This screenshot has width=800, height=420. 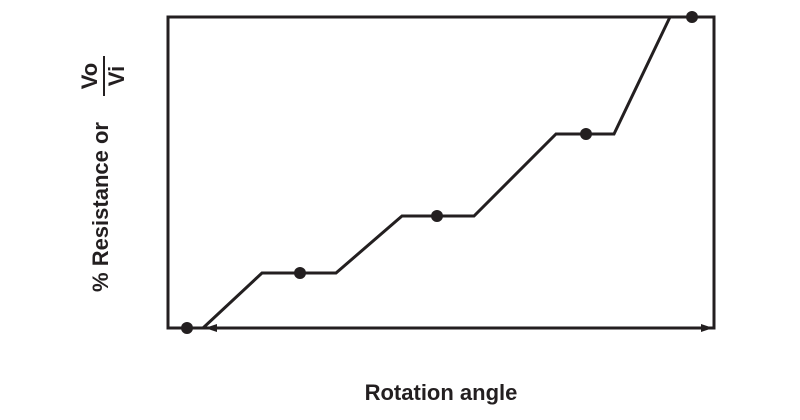 What do you see at coordinates (100, 207) in the screenshot?
I see `y-axis-label: % Resistance or` at bounding box center [100, 207].